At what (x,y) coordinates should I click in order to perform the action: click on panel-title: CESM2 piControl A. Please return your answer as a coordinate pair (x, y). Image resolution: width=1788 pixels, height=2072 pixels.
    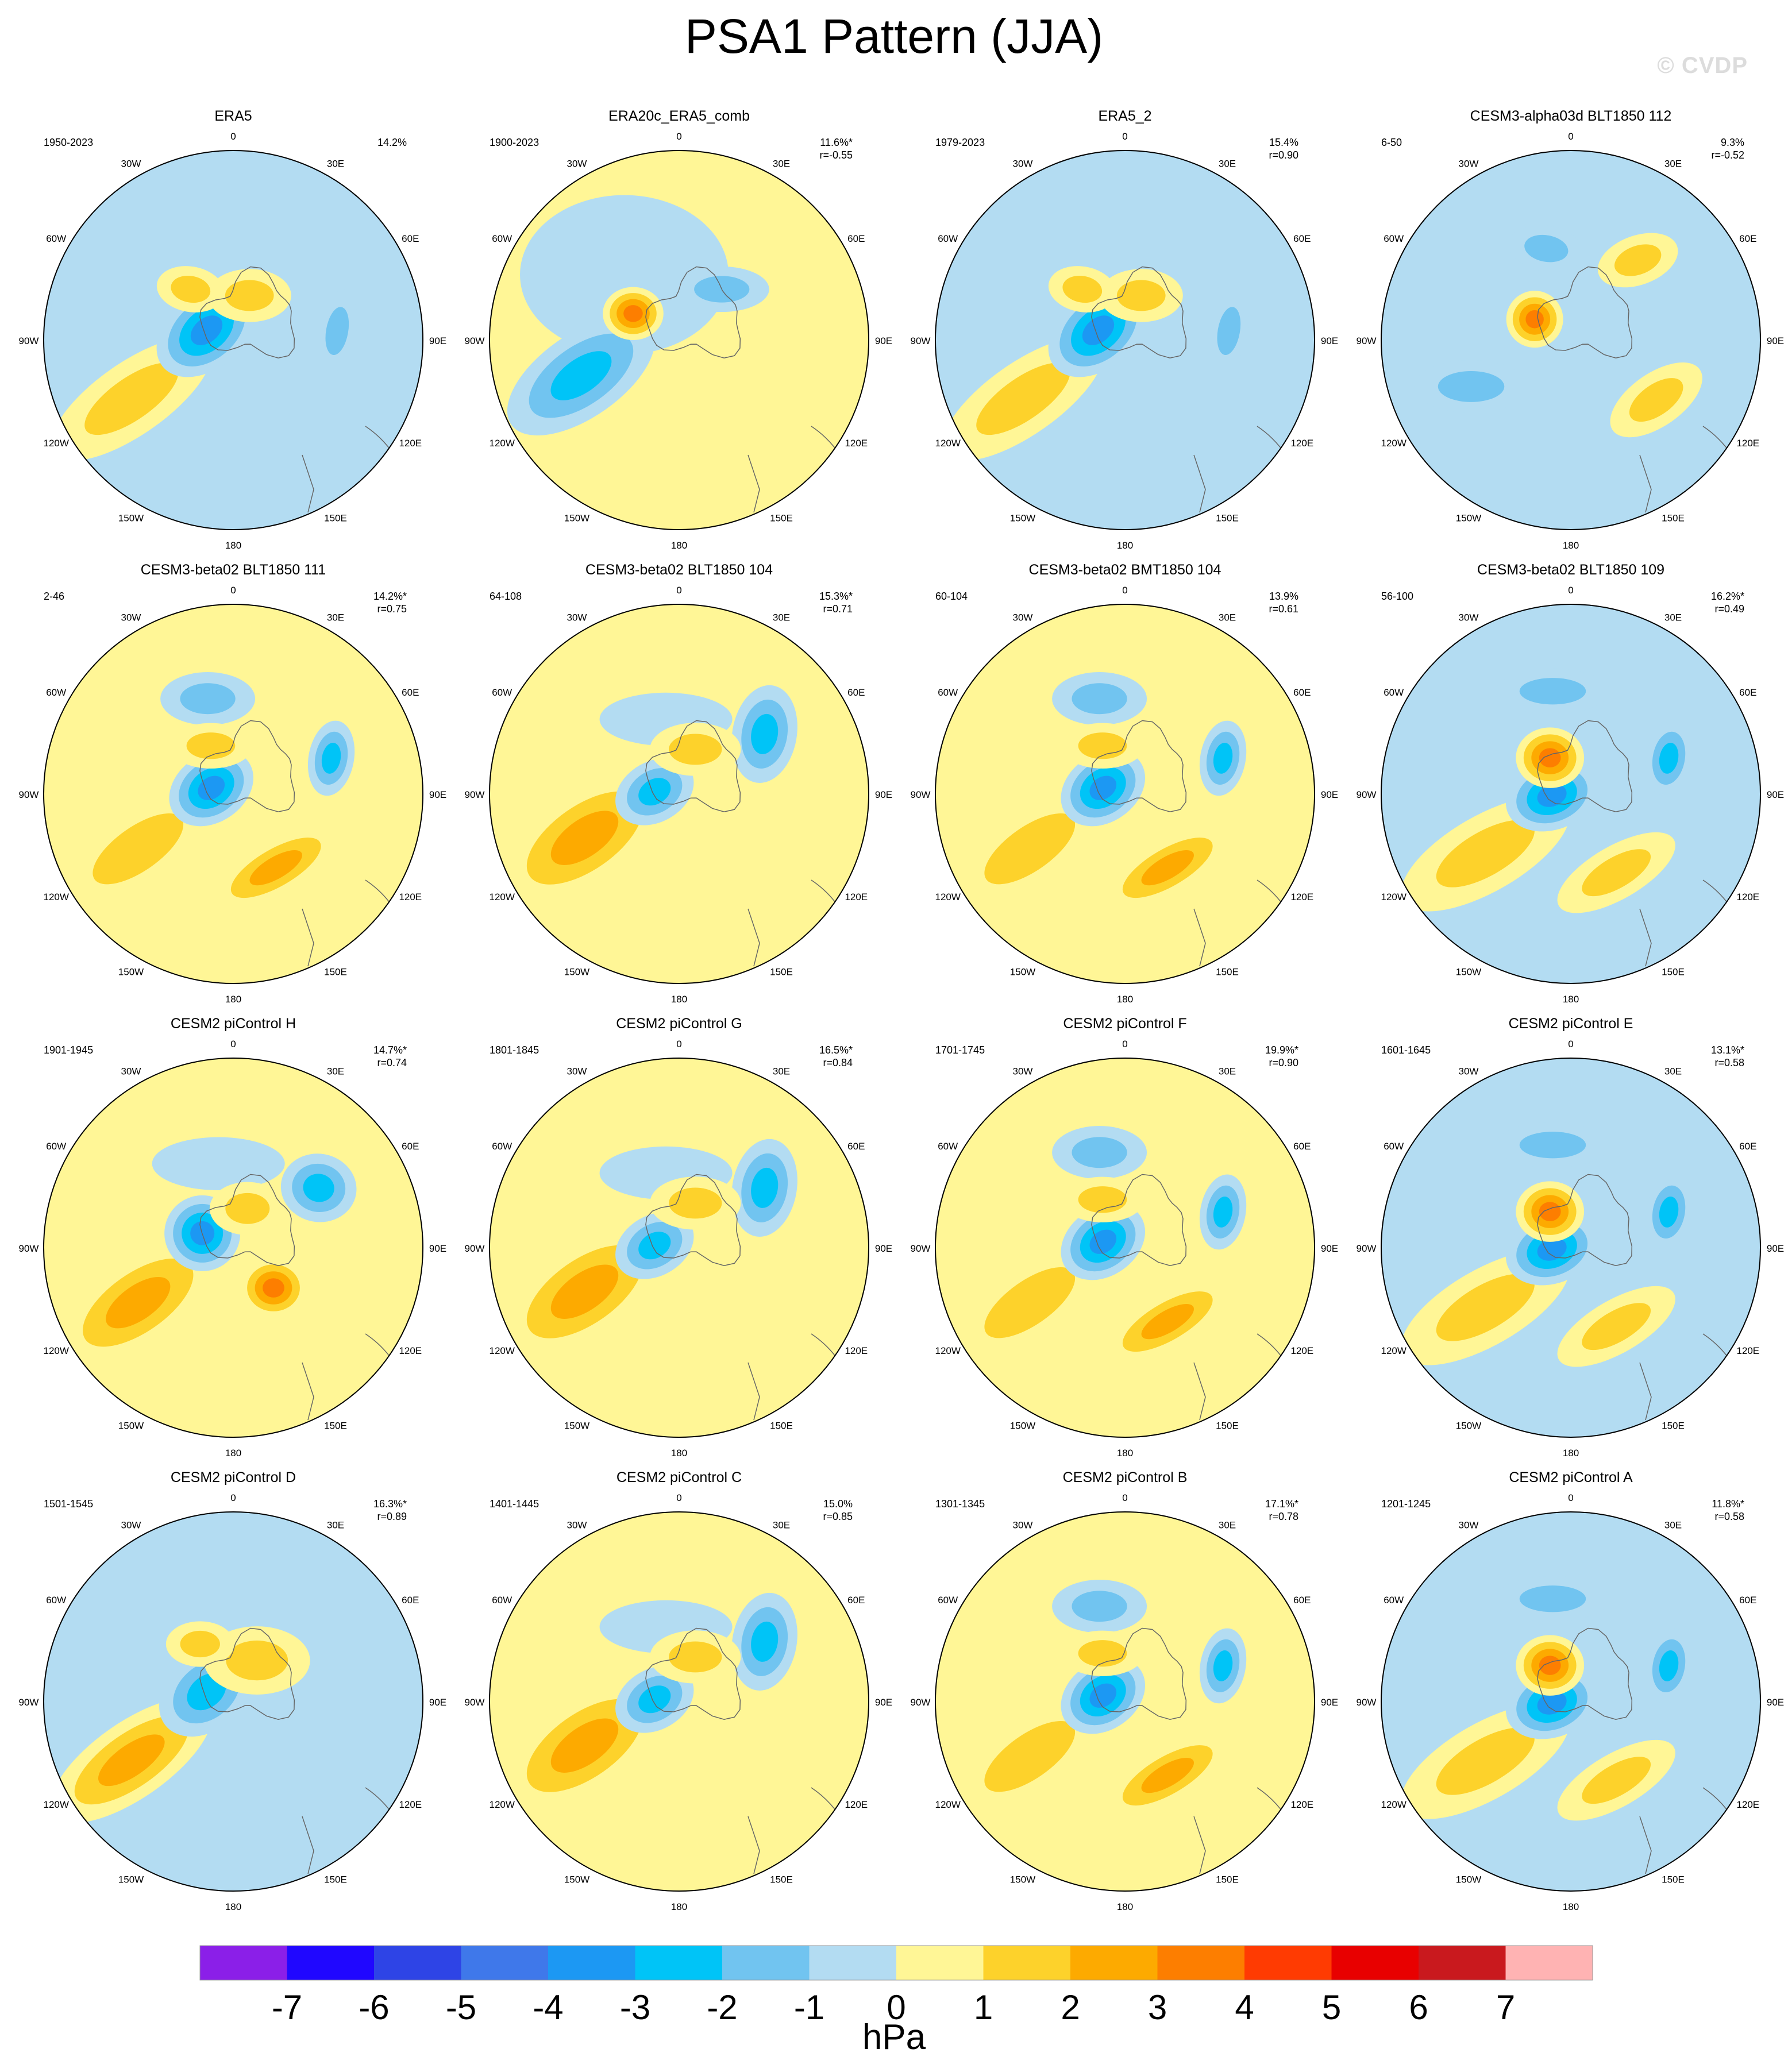
    Looking at the image, I should click on (1571, 1477).